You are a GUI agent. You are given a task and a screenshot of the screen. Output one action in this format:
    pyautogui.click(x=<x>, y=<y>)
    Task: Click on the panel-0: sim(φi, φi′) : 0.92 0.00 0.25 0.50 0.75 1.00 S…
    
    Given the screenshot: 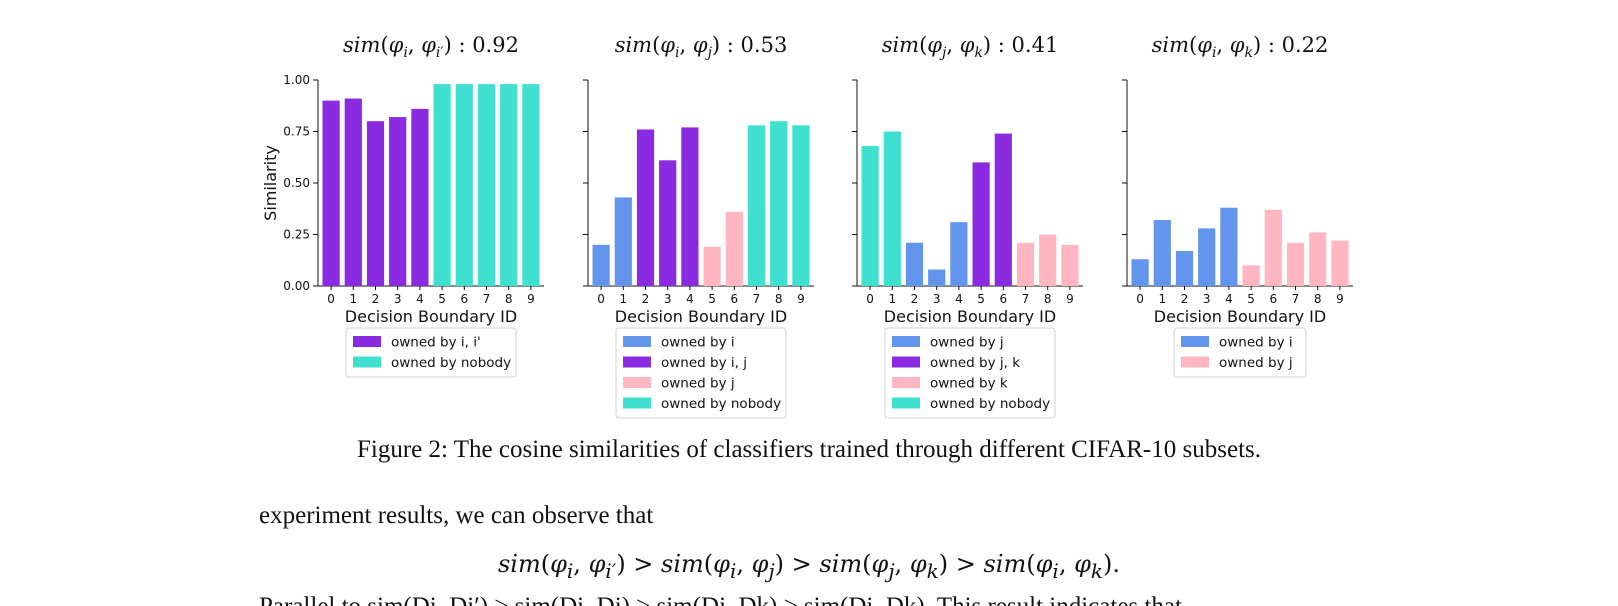 What is the action you would take?
    pyautogui.click(x=402, y=205)
    